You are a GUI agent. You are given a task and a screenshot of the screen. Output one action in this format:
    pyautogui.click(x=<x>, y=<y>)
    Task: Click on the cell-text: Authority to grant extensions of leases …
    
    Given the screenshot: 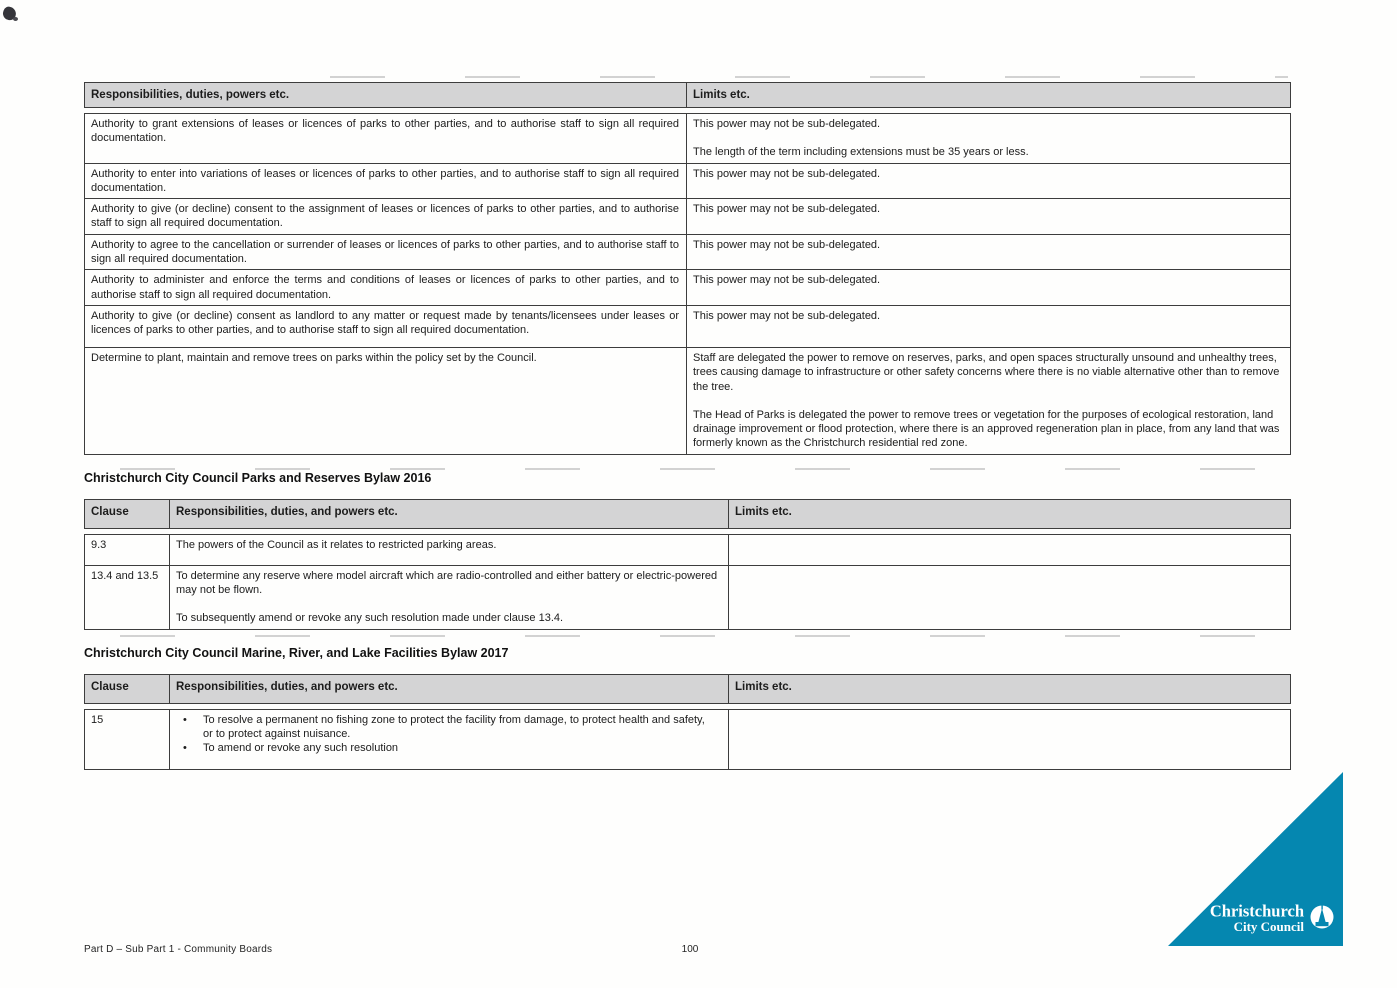 What is the action you would take?
    pyautogui.click(x=385, y=131)
    